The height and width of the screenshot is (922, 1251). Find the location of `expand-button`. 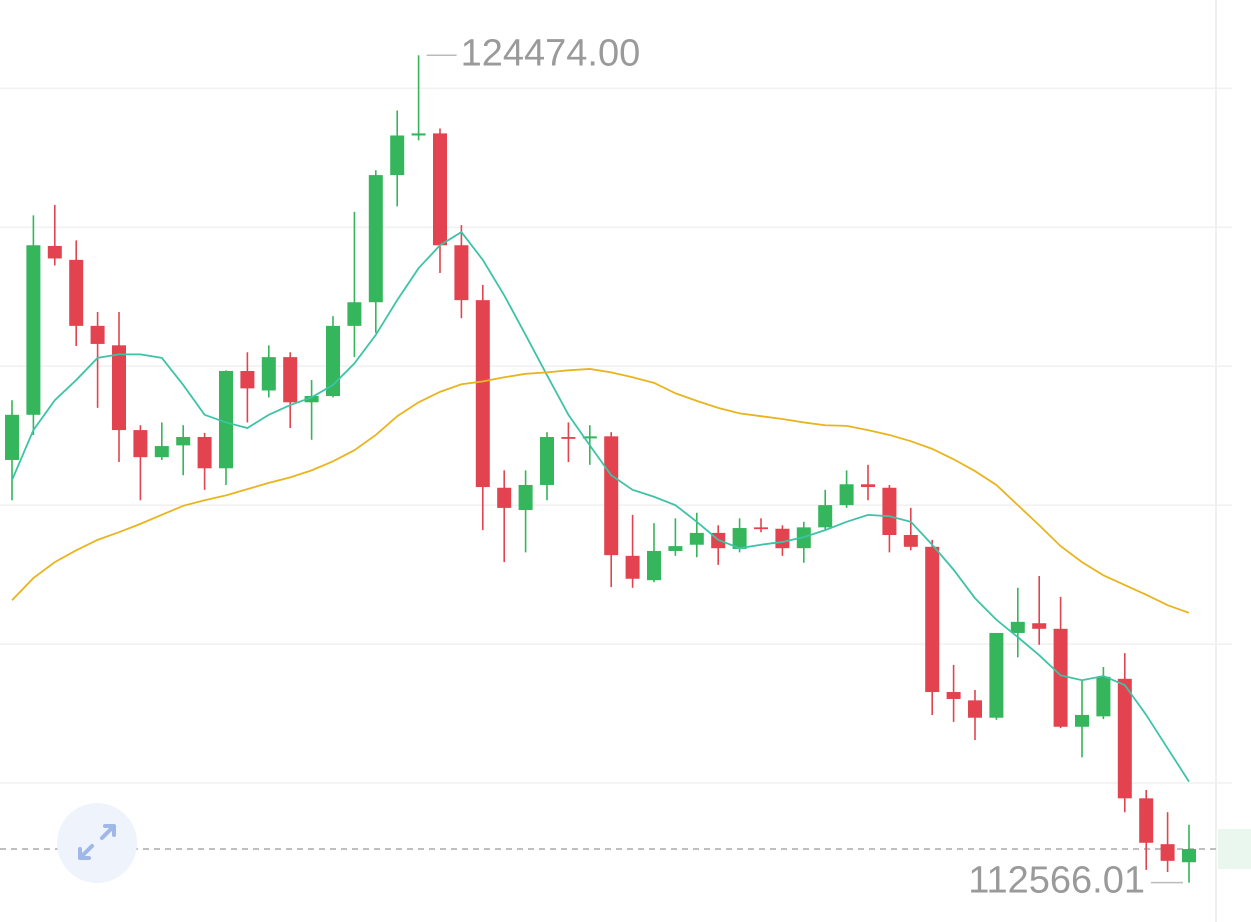

expand-button is located at coordinates (97, 843).